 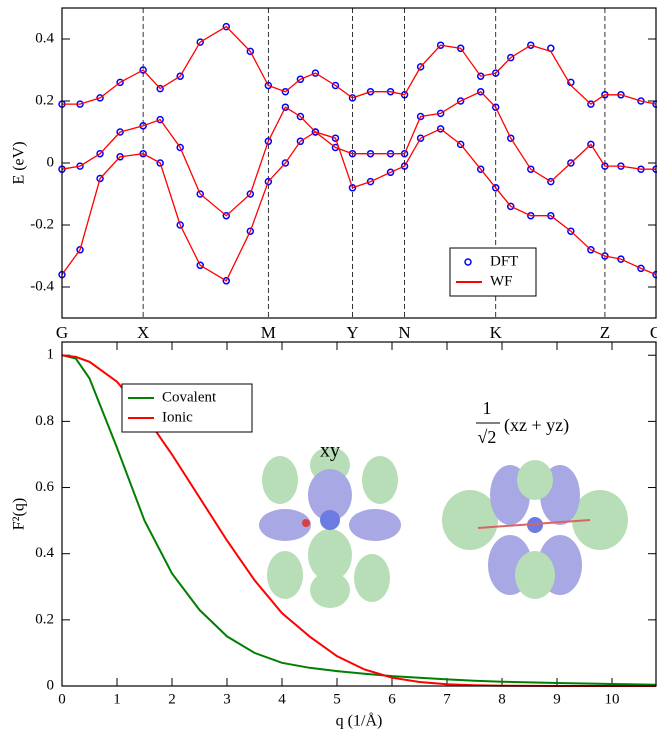 I want to click on y-tick-label: 0.8, so click(x=44, y=421).